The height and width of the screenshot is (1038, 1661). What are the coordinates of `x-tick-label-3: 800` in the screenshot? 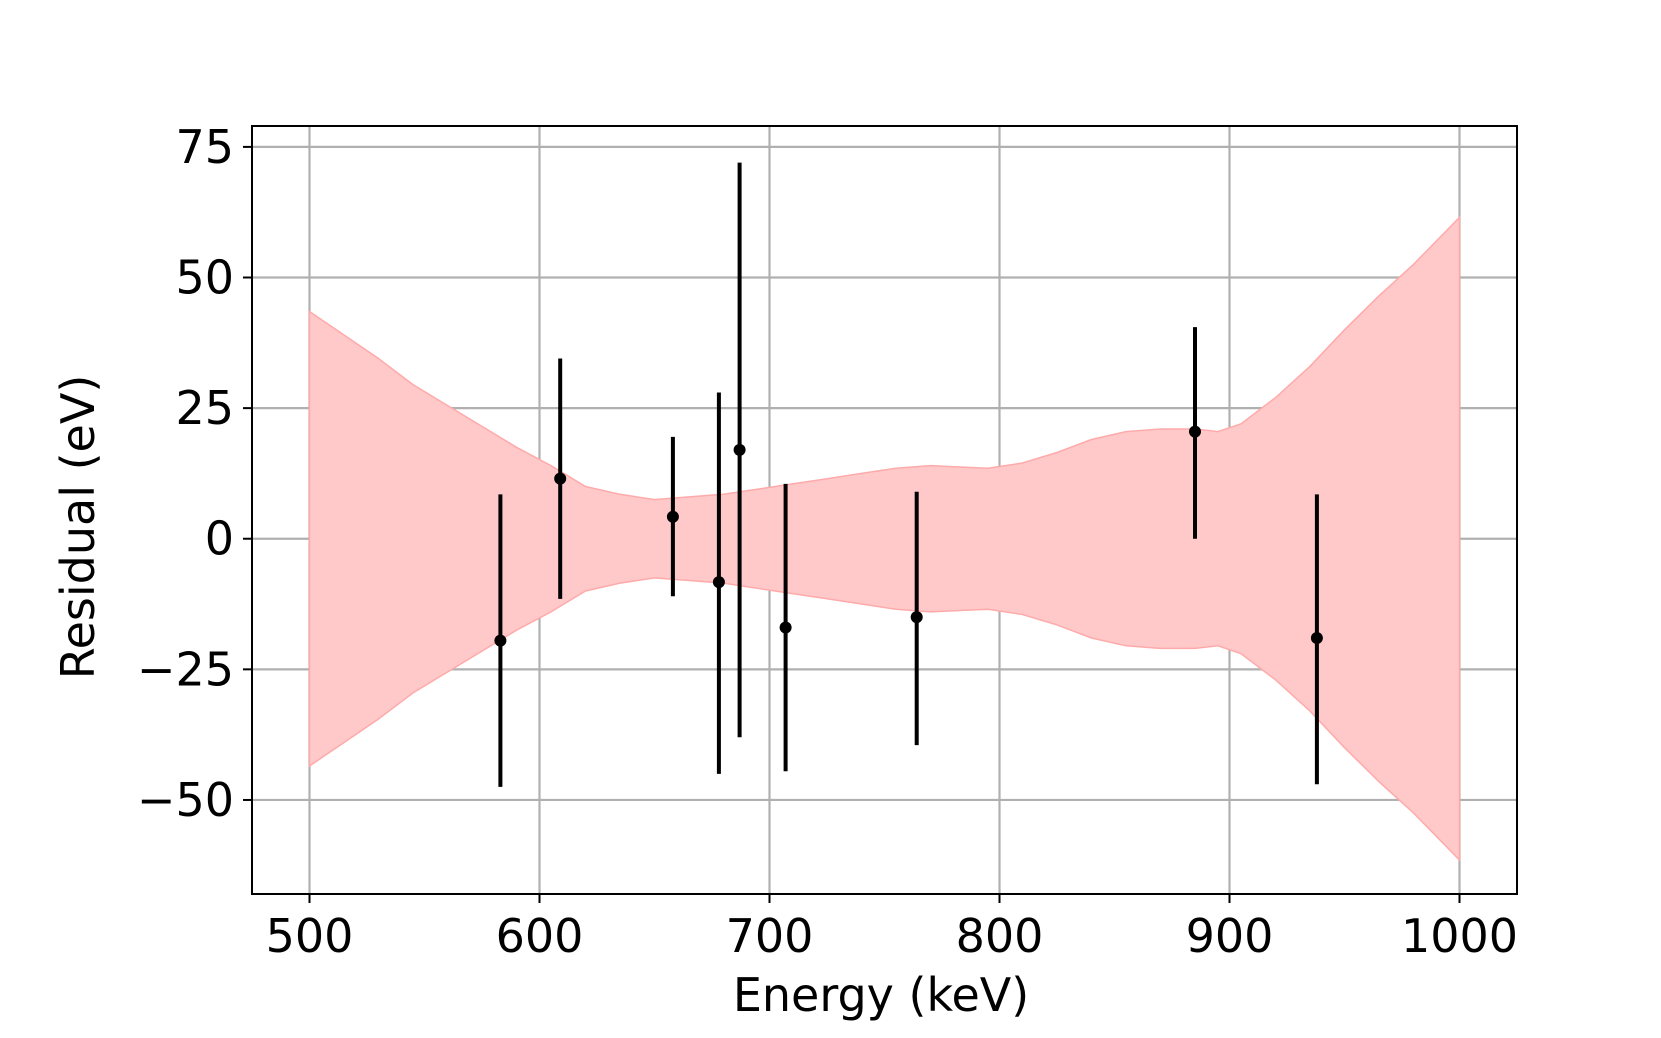 It's located at (1000, 936).